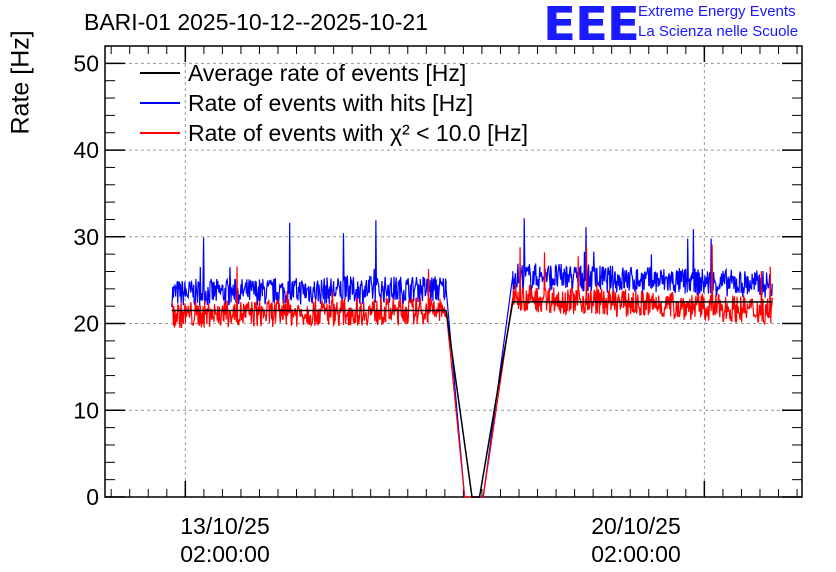  I want to click on y-tick-label: 30, so click(86, 237).